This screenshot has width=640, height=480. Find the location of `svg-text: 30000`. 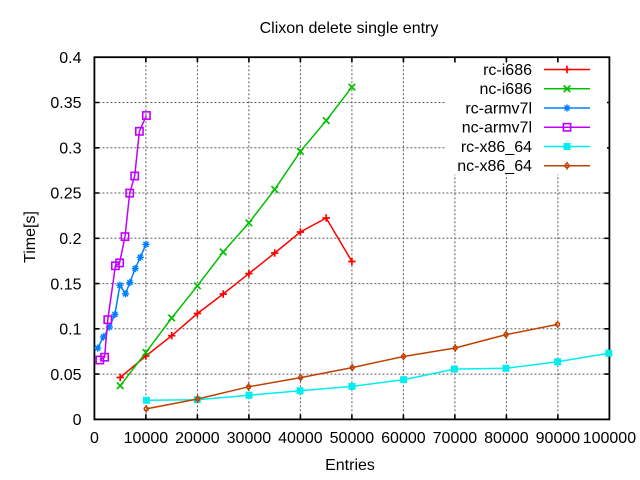

svg-text: 30000 is located at coordinates (249, 438).